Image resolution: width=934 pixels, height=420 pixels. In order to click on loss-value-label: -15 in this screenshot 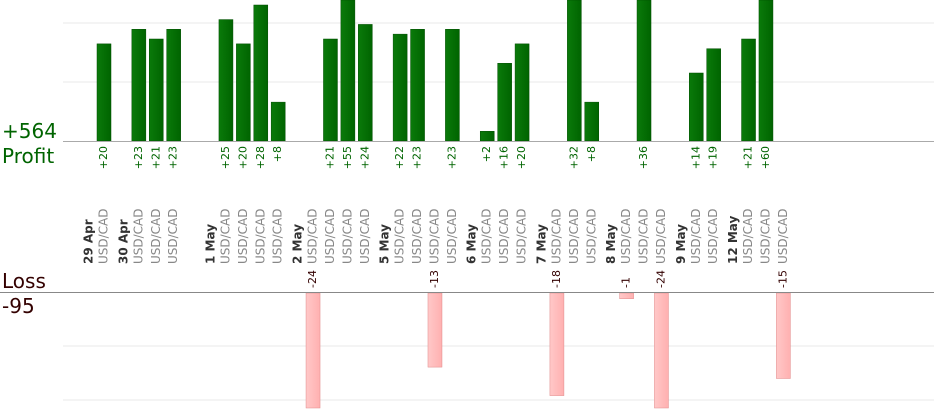, I will do `click(782, 279)`.